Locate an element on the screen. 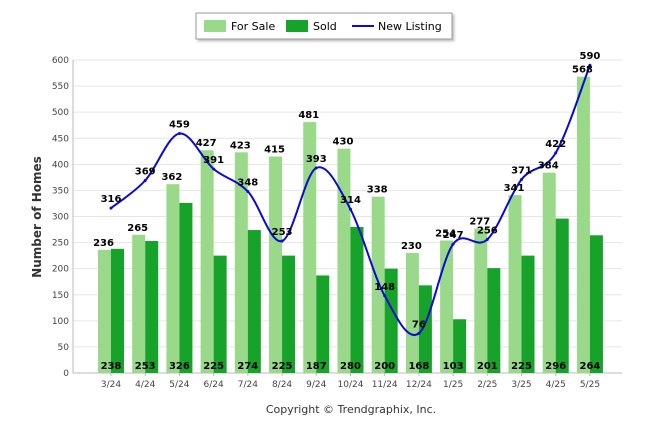 The width and height of the screenshot is (646, 434). label-new-listing: 148 is located at coordinates (384, 287).